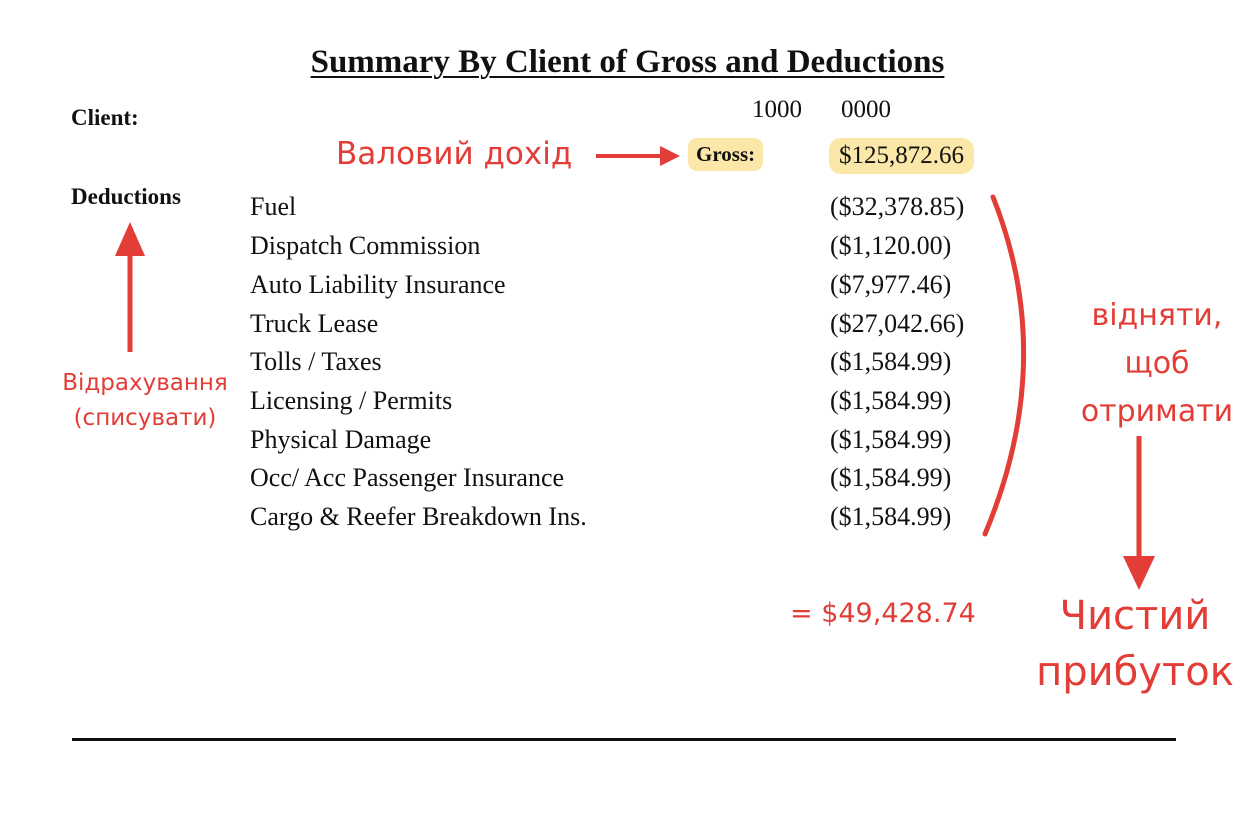 The image size is (1255, 821). What do you see at coordinates (105, 117) in the screenshot?
I see `client-label: Client:` at bounding box center [105, 117].